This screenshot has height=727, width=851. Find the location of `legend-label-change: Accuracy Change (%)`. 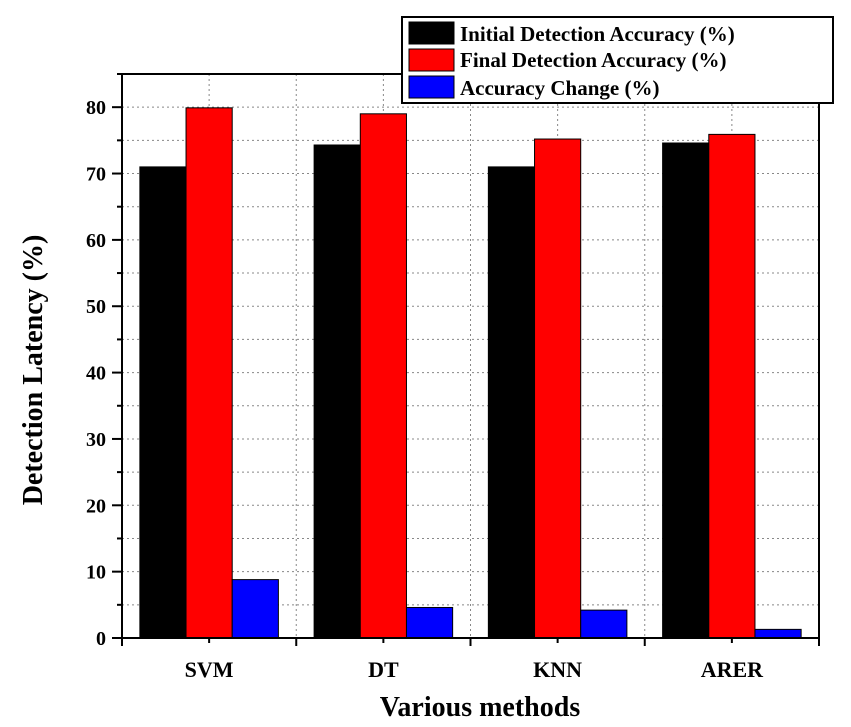

legend-label-change: Accuracy Change (%) is located at coordinates (559, 88).